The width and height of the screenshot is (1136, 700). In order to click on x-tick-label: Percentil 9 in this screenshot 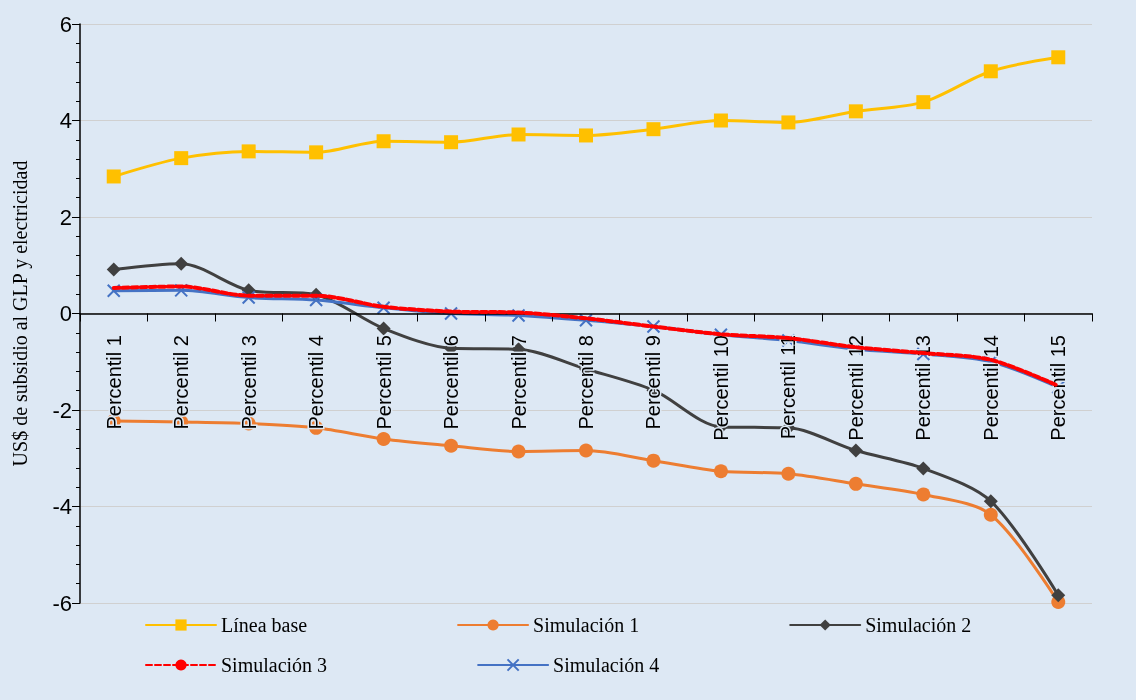, I will do `click(653, 382)`.